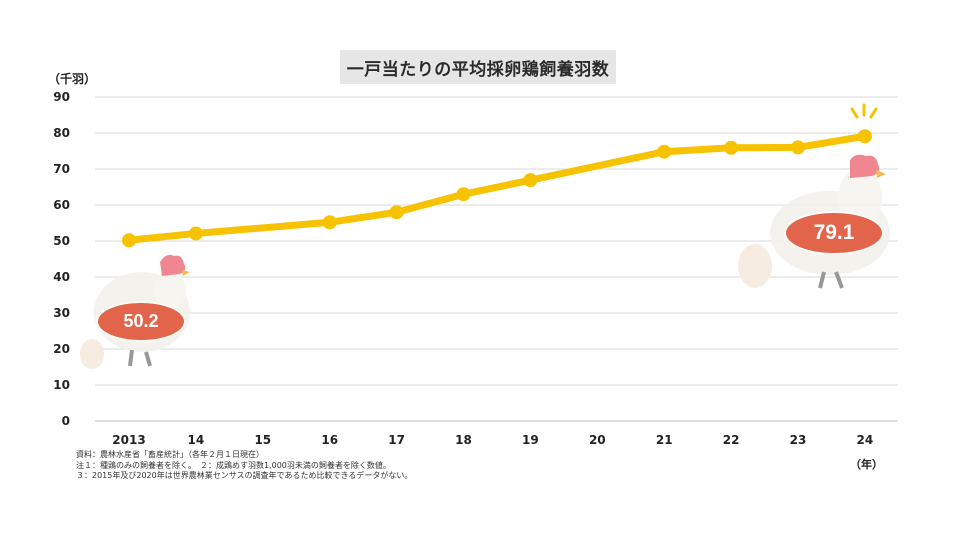  What do you see at coordinates (61, 241) in the screenshot?
I see `y-tick-label: 50` at bounding box center [61, 241].